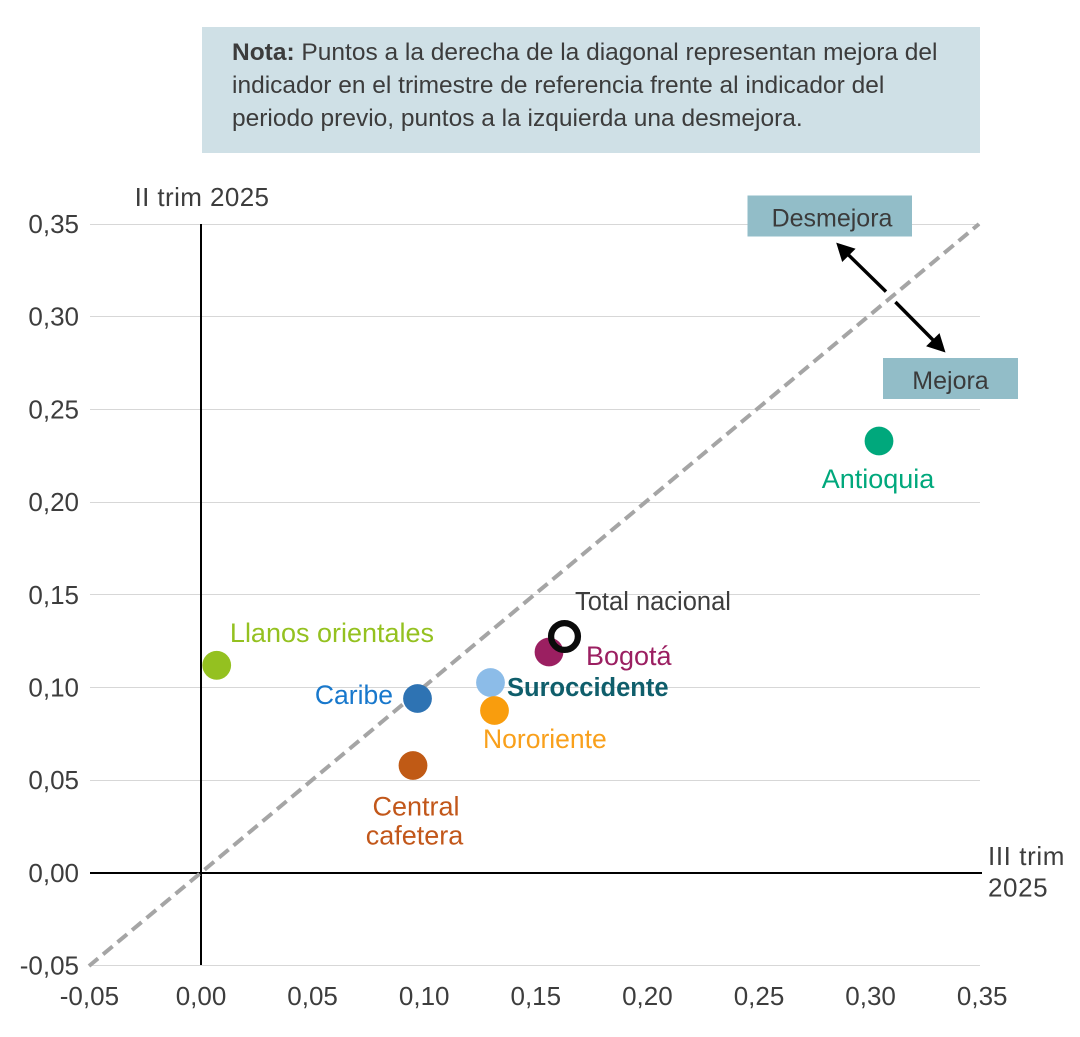  What do you see at coordinates (1018, 888) in the screenshot?
I see `svg-text: 2025` at bounding box center [1018, 888].